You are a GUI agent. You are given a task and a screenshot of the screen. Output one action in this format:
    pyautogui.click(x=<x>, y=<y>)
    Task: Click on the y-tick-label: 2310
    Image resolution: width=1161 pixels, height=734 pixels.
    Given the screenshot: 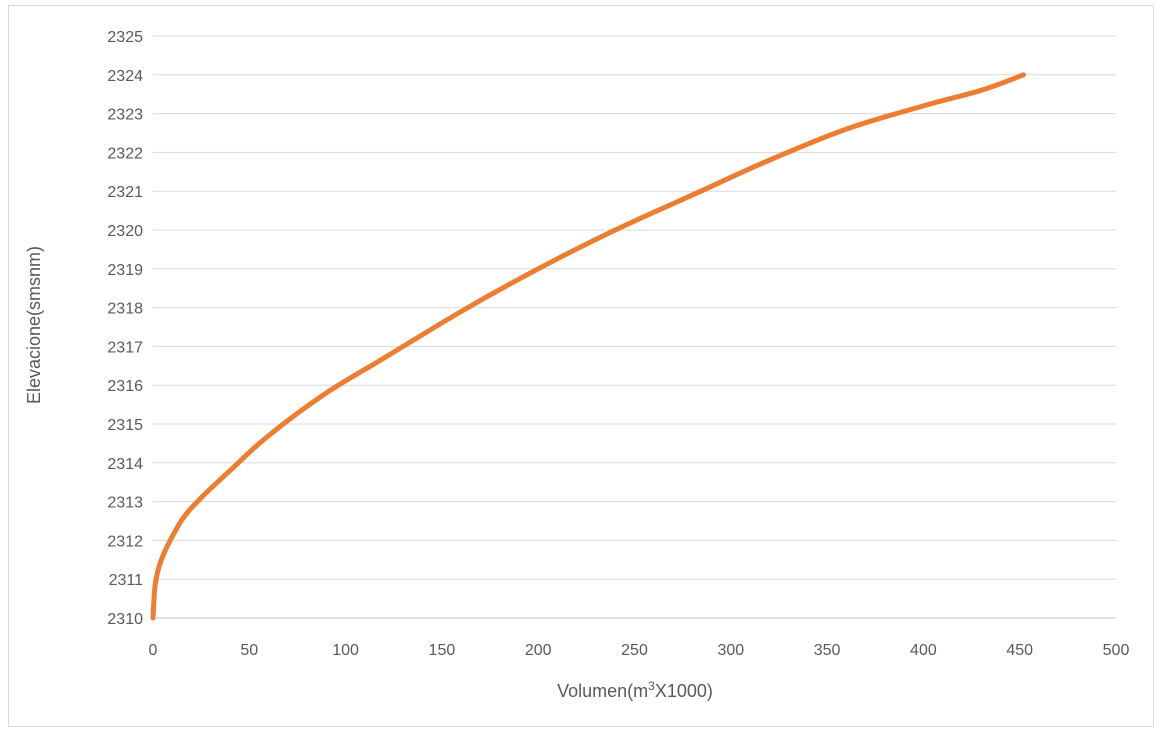 What is the action you would take?
    pyautogui.click(x=125, y=619)
    